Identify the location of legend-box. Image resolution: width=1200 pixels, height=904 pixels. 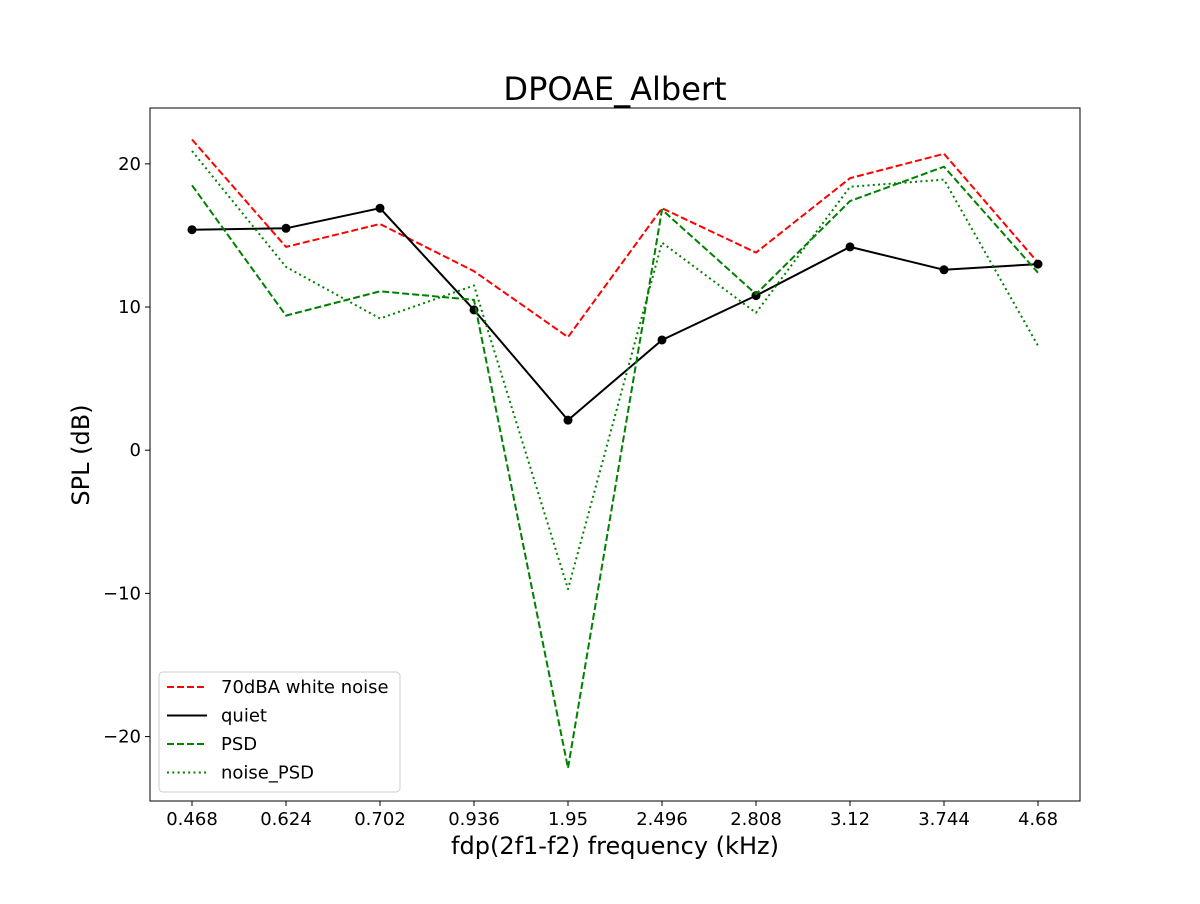
(279, 732).